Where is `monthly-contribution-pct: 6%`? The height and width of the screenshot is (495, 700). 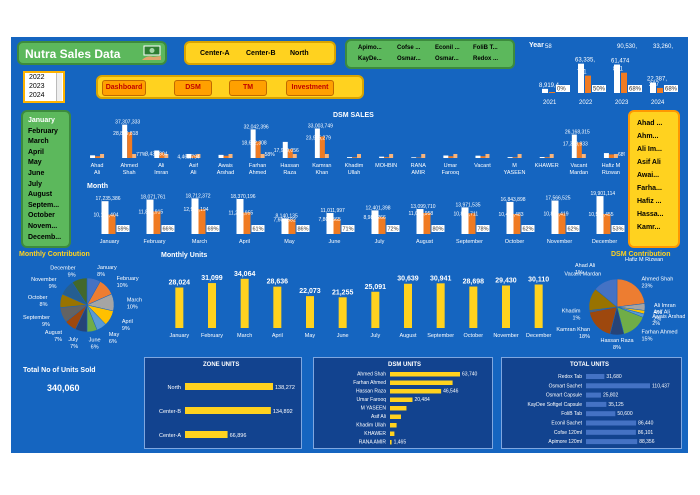
monthly-contribution-pct: 6% is located at coordinates (95, 346).